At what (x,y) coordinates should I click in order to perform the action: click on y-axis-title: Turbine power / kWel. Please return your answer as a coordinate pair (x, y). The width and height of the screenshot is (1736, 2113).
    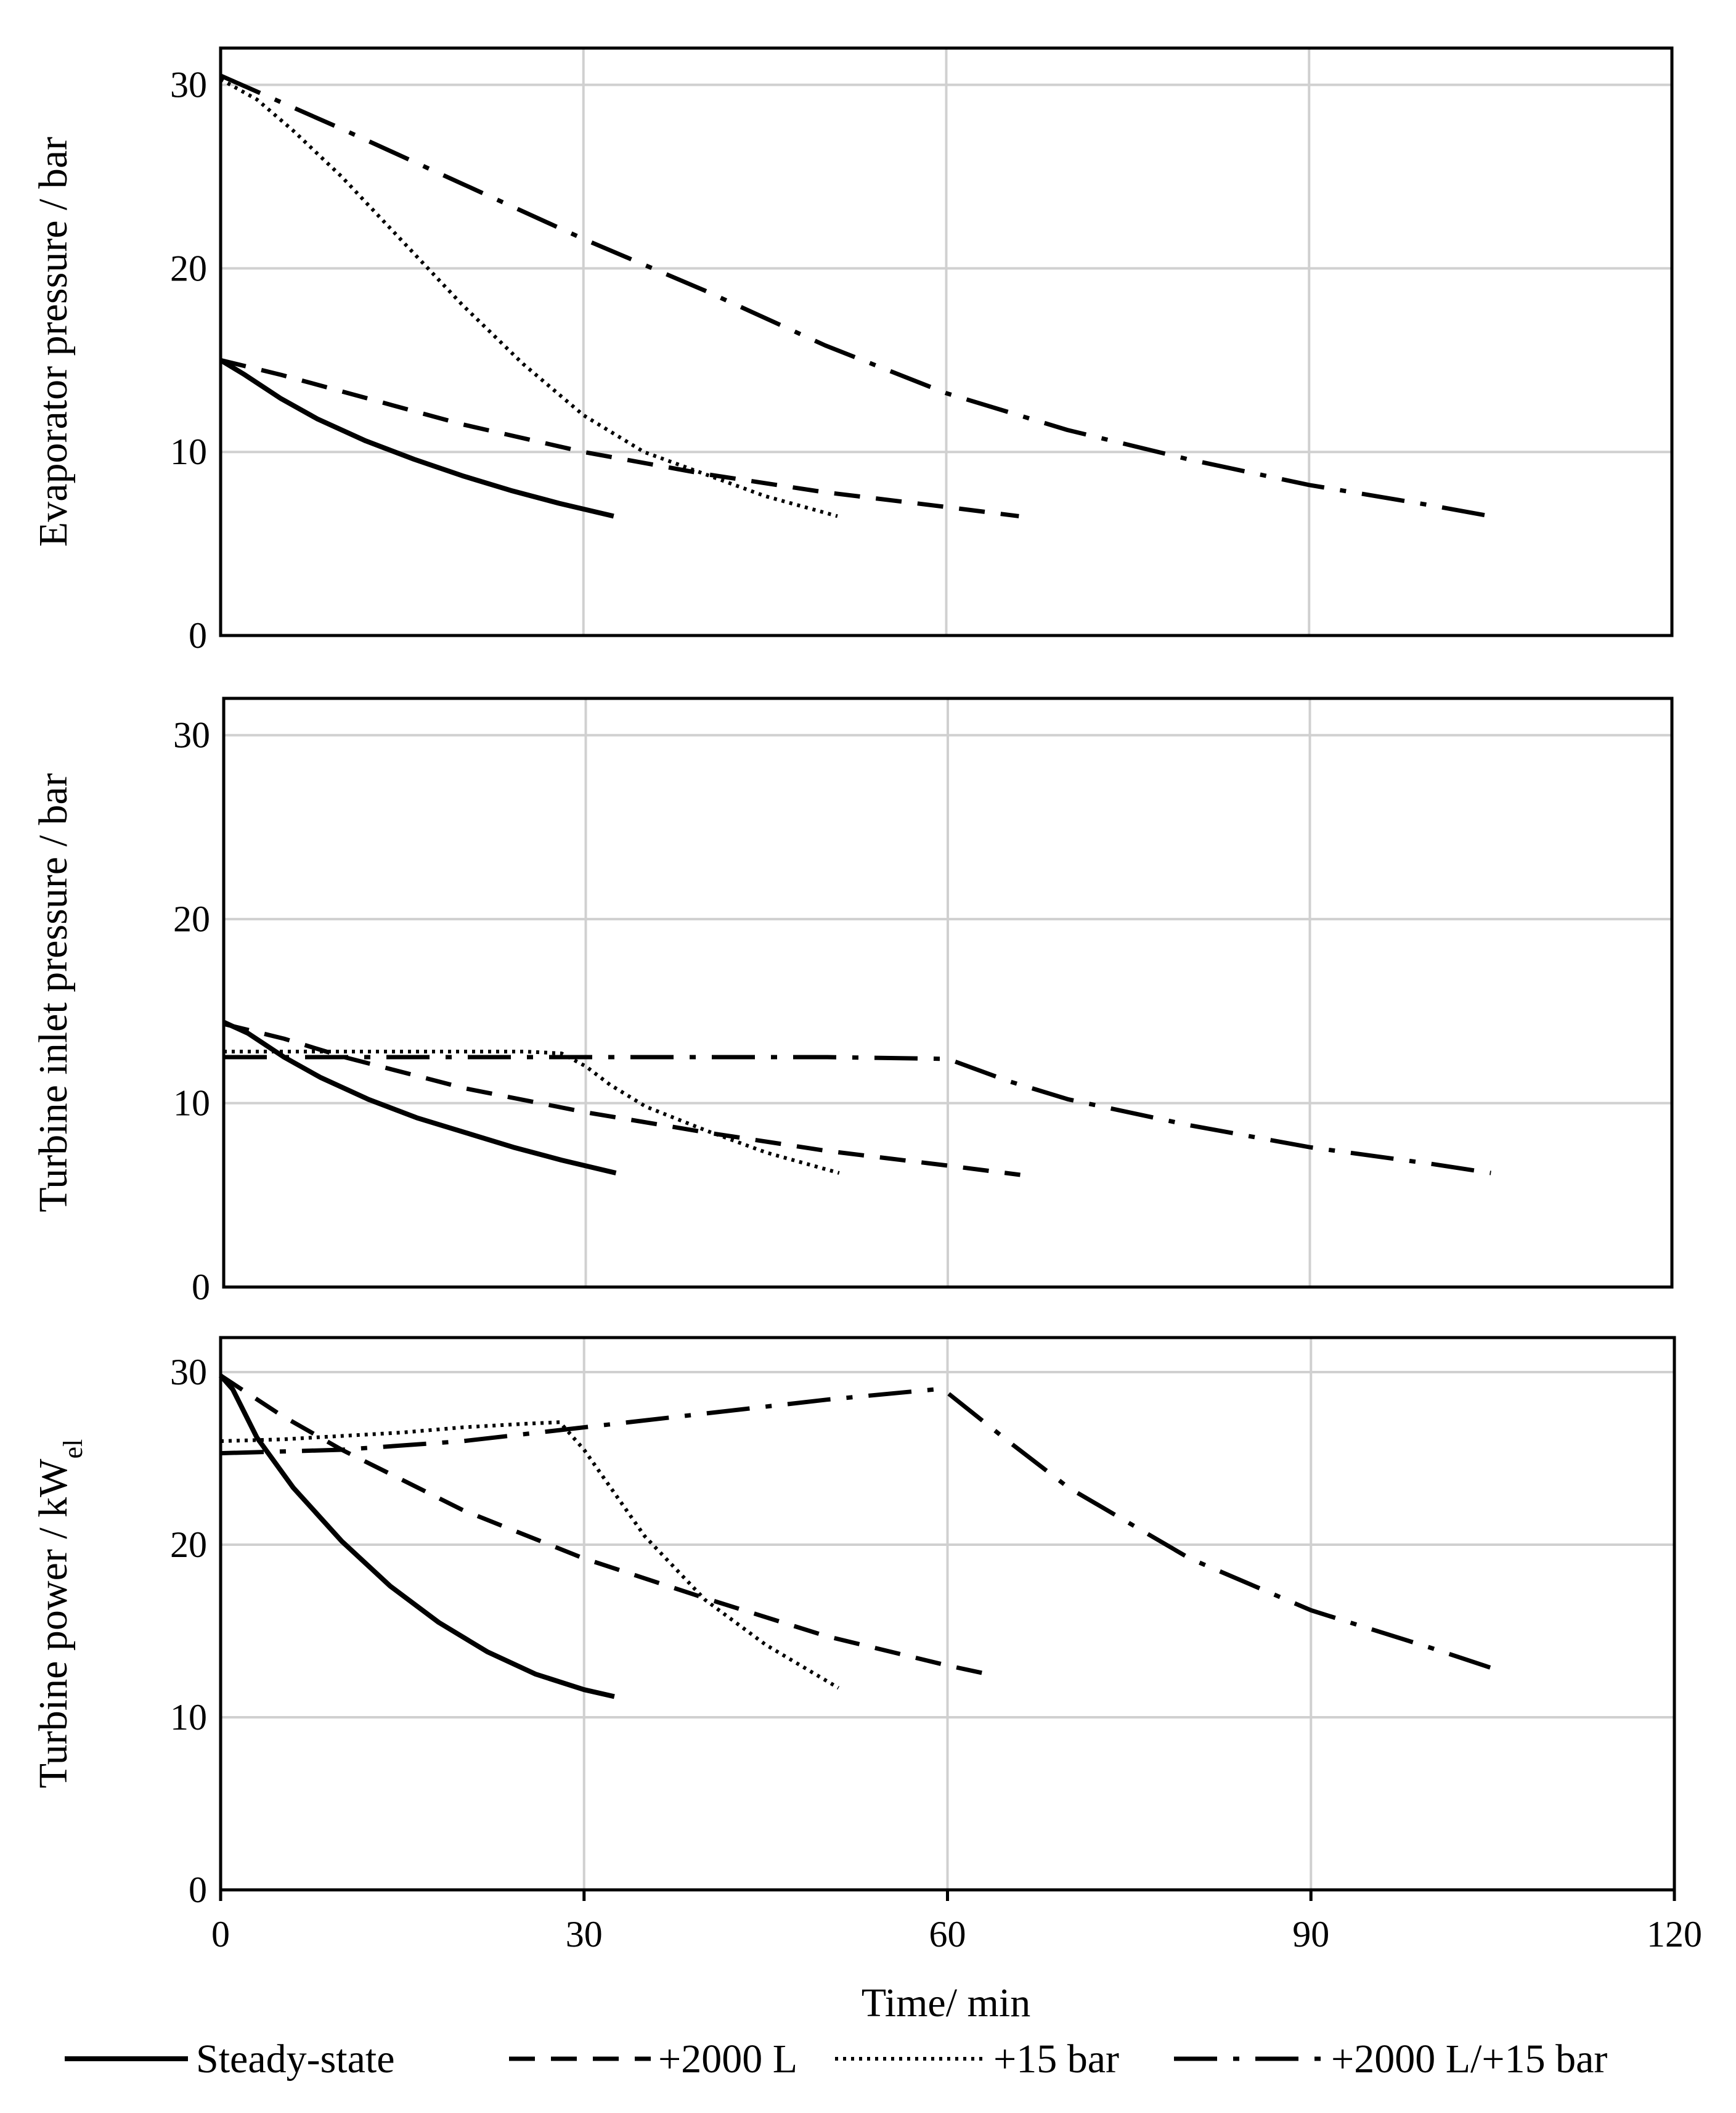
    Looking at the image, I should click on (60, 1613).